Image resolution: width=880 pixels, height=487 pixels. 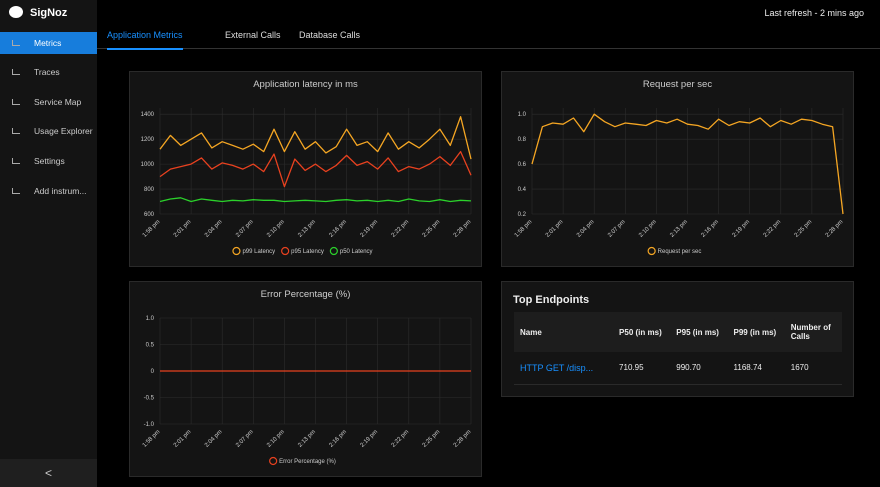 I want to click on table-cell: 710.95, so click(x=642, y=368).